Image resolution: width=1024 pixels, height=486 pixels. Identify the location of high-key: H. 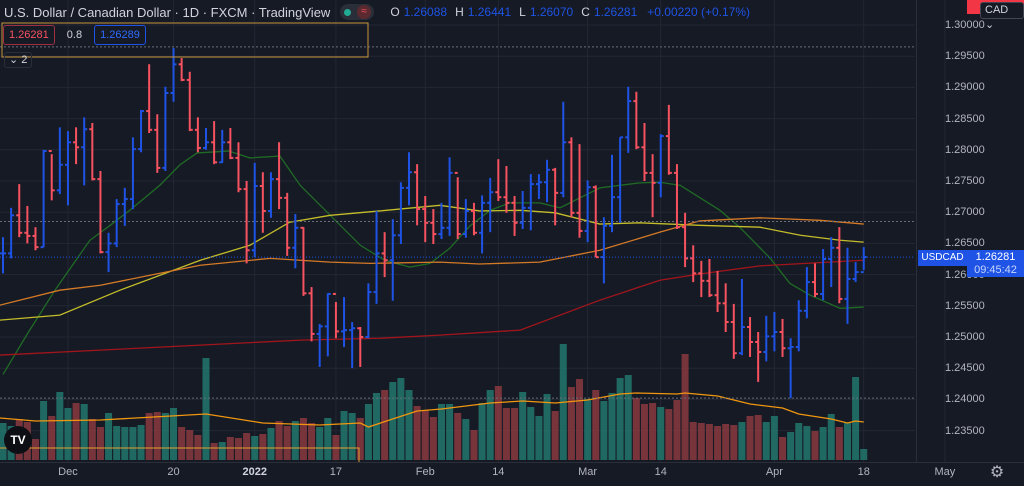
(459, 12).